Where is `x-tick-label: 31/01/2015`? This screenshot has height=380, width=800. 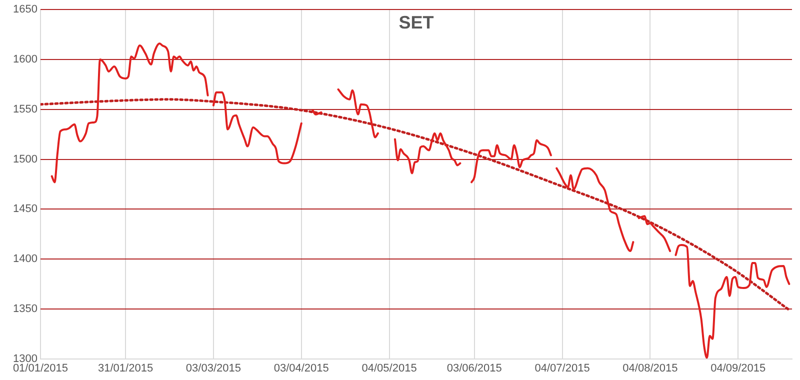
x-tick-label: 31/01/2015 is located at coordinates (126, 368).